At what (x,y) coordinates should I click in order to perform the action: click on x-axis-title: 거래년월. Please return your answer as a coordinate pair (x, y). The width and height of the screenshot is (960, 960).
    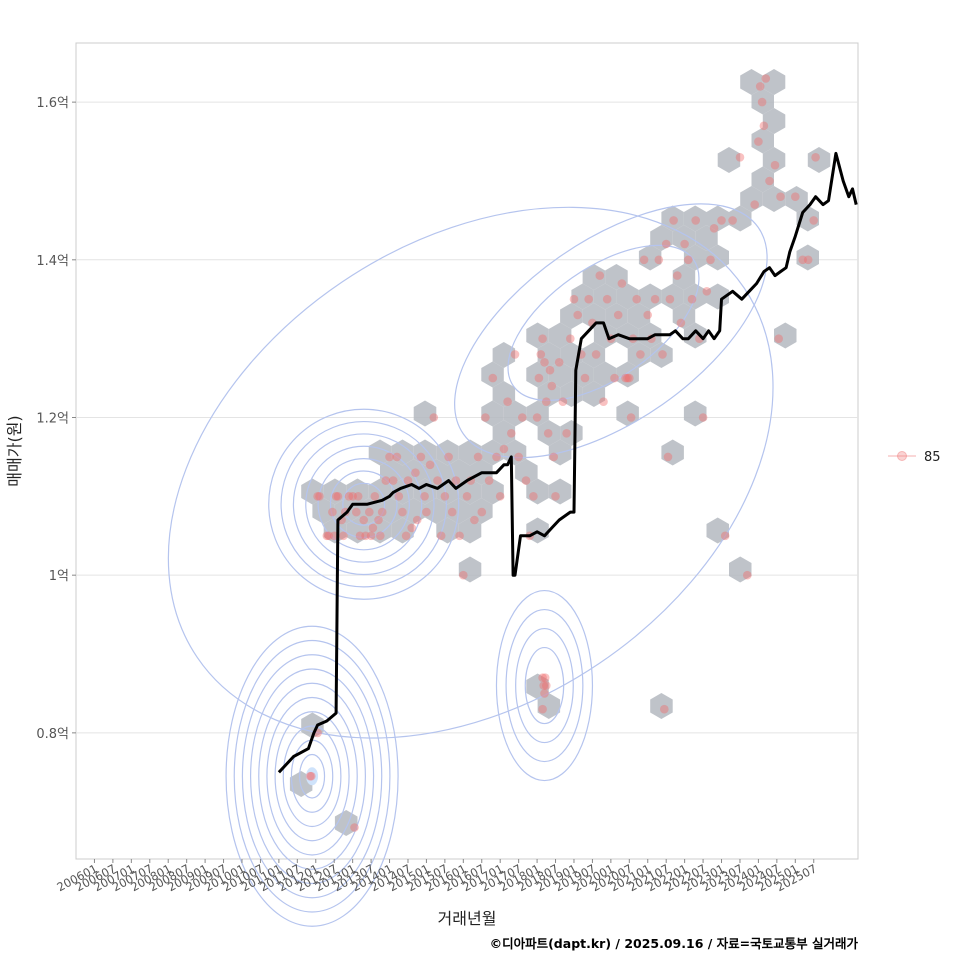
    Looking at the image, I should click on (467, 918).